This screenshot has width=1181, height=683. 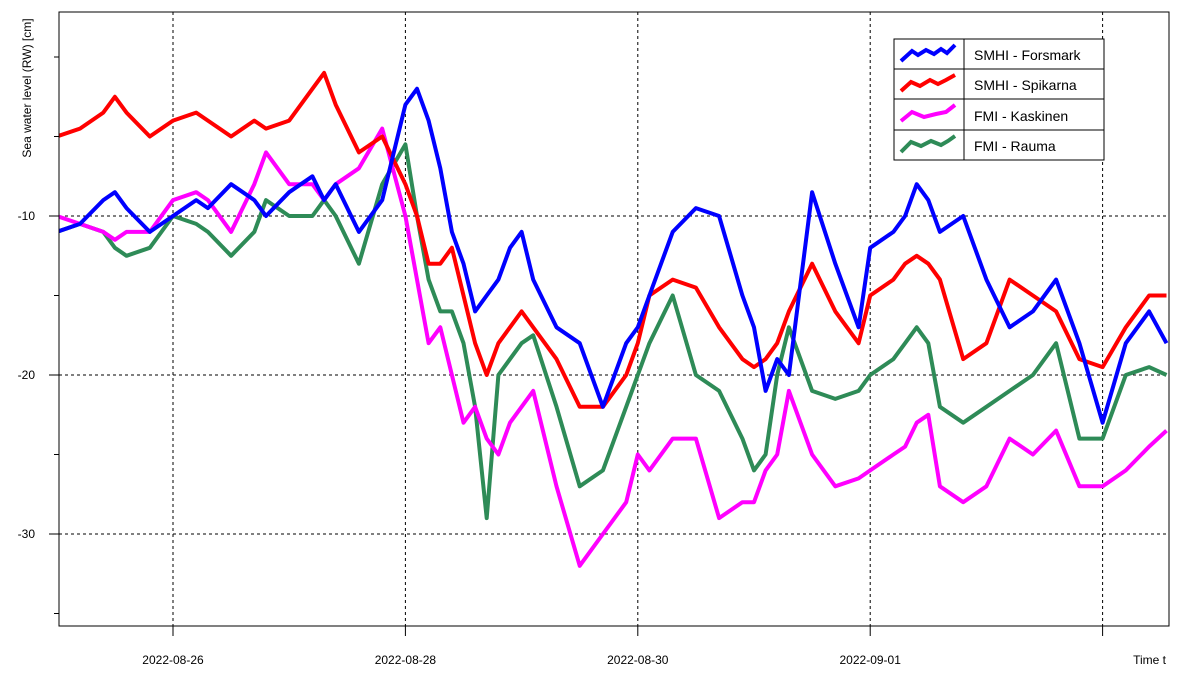 I want to click on legend-swatch-forsmark, so click(x=928, y=53).